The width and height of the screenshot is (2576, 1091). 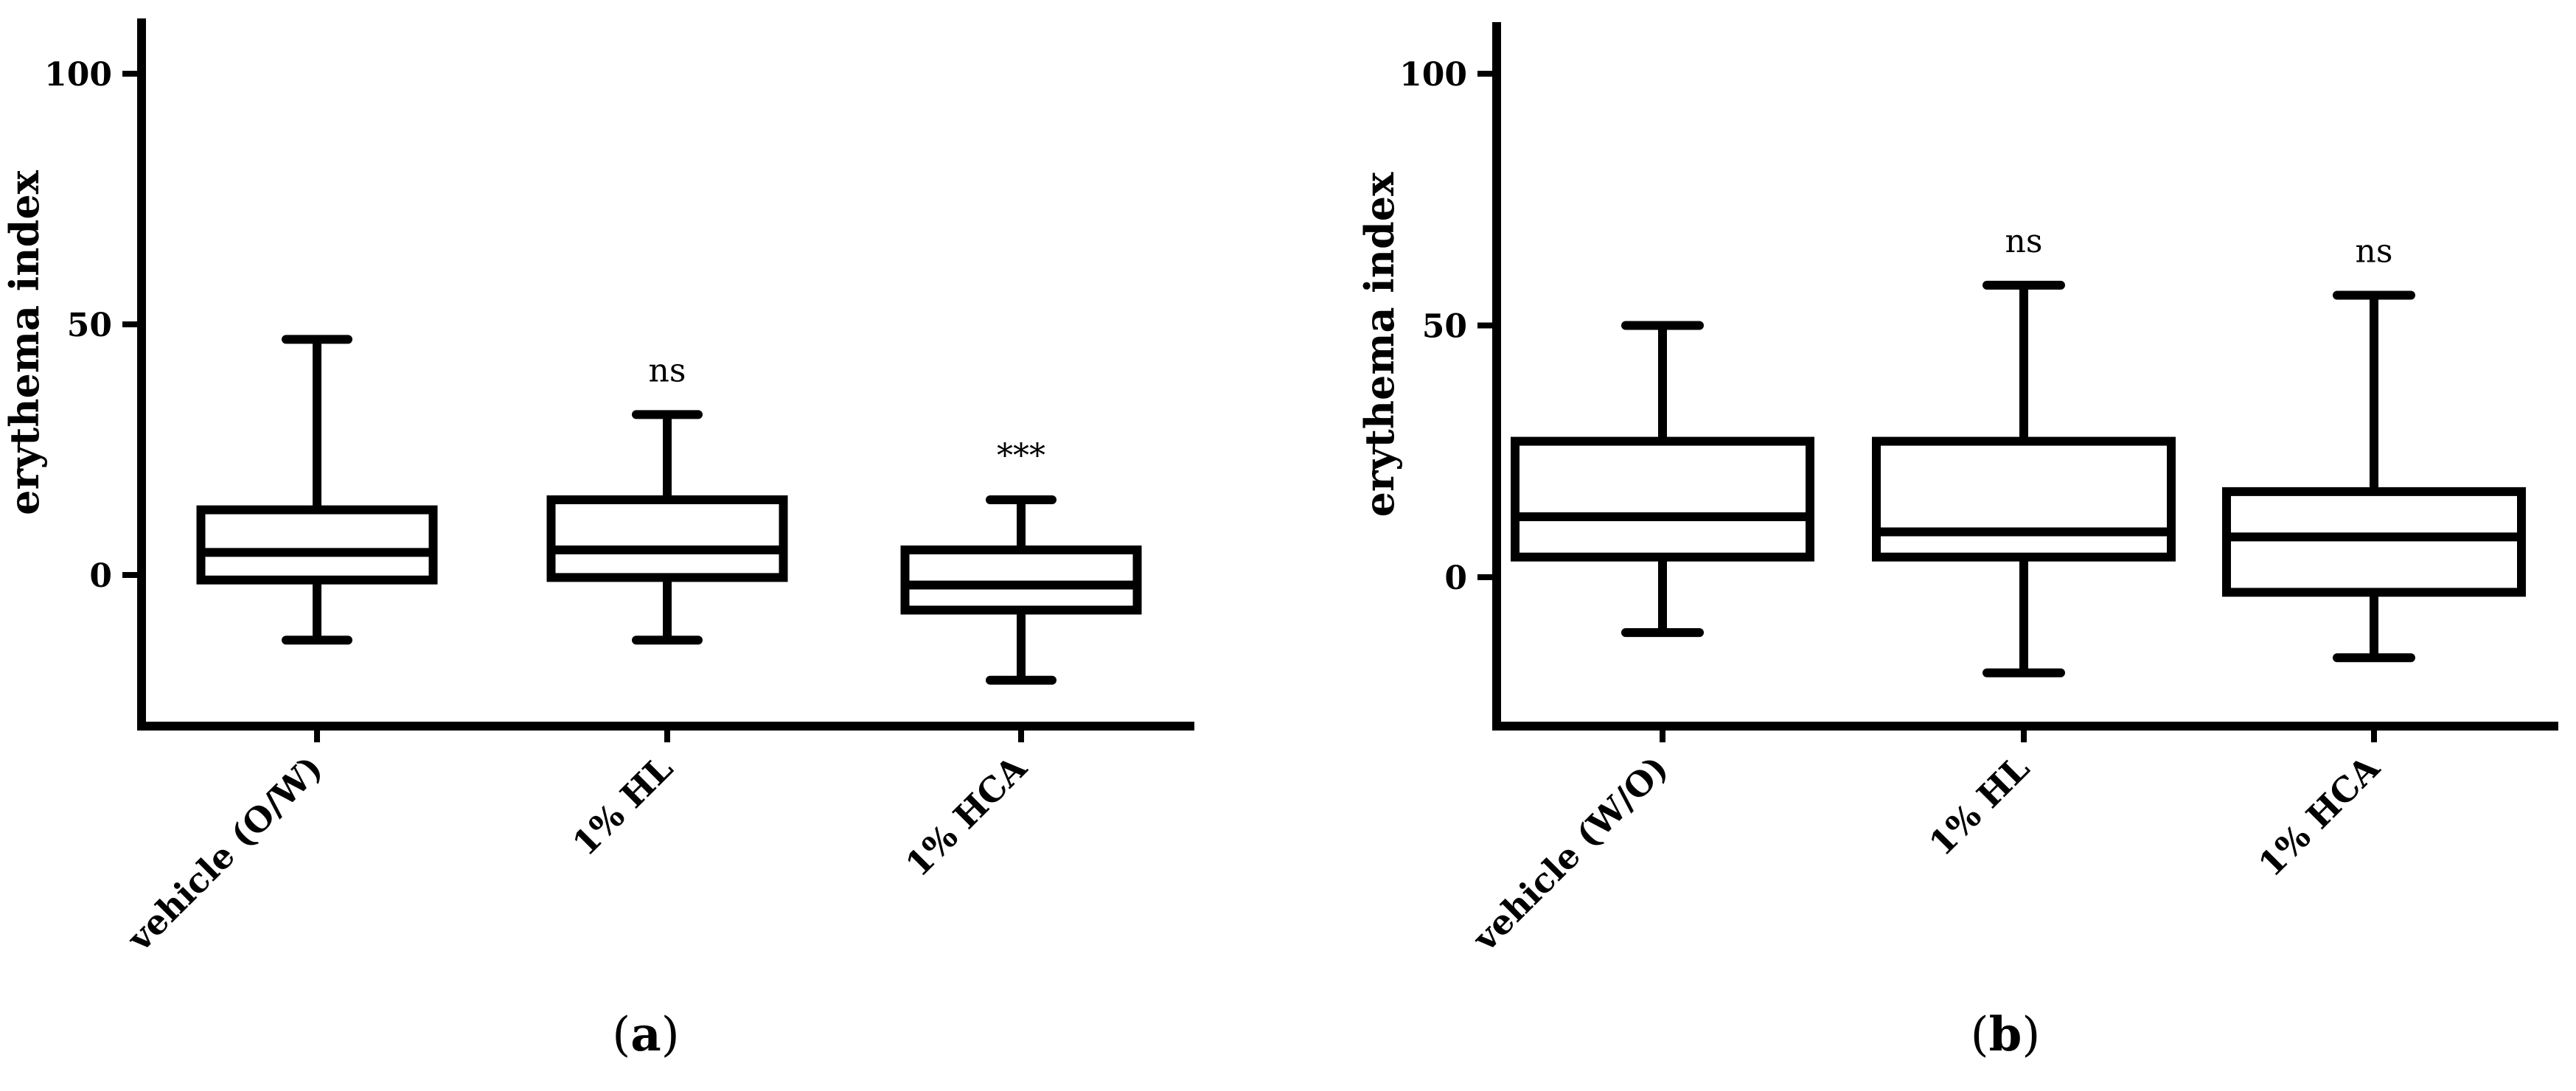 I want to click on panel-label-letter: a, so click(x=646, y=1034).